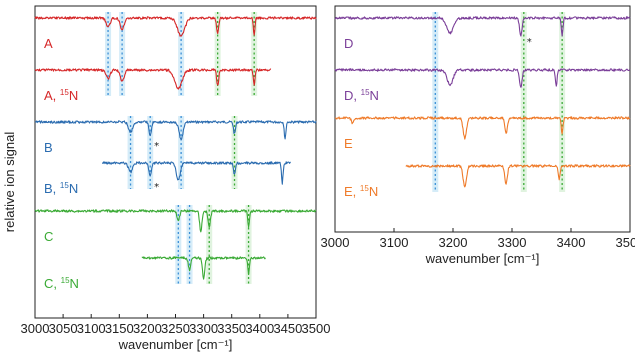  What do you see at coordinates (61, 95) in the screenshot?
I see `trace-label: A, 15N` at bounding box center [61, 95].